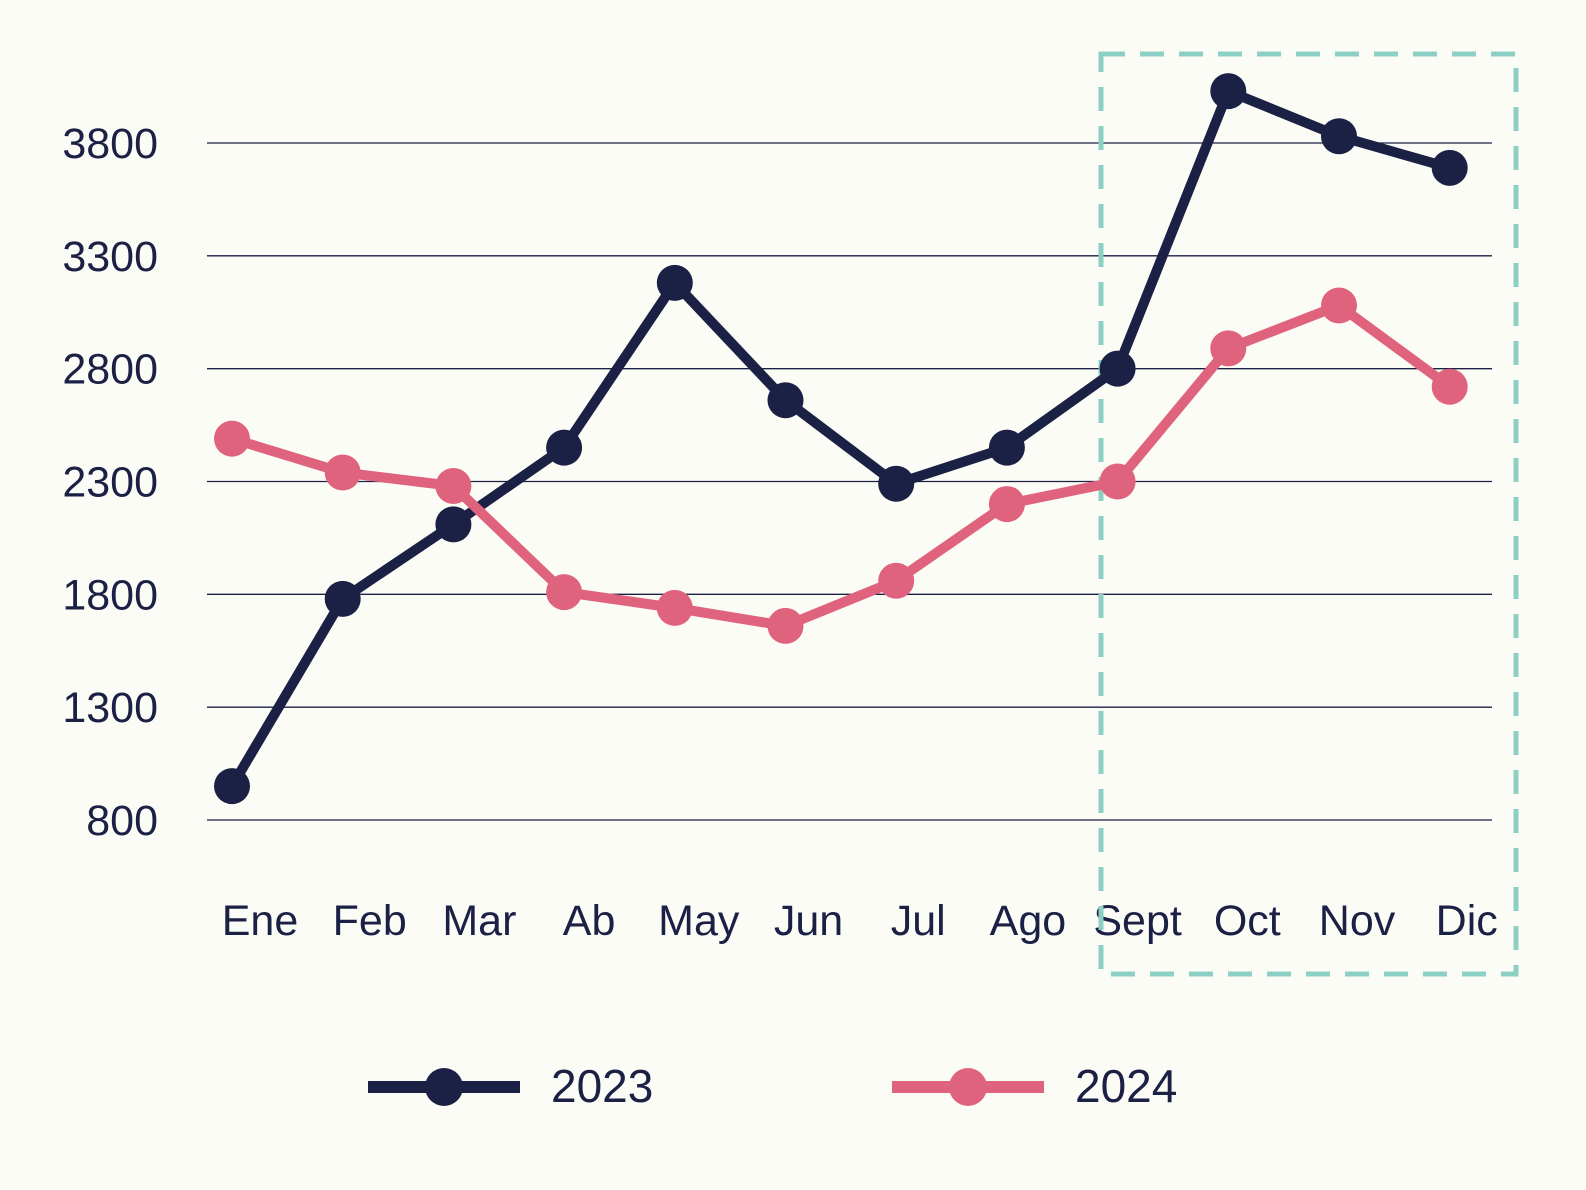 Image resolution: width=1586 pixels, height=1190 pixels. I want to click on legend-label: 2023, so click(602, 1086).